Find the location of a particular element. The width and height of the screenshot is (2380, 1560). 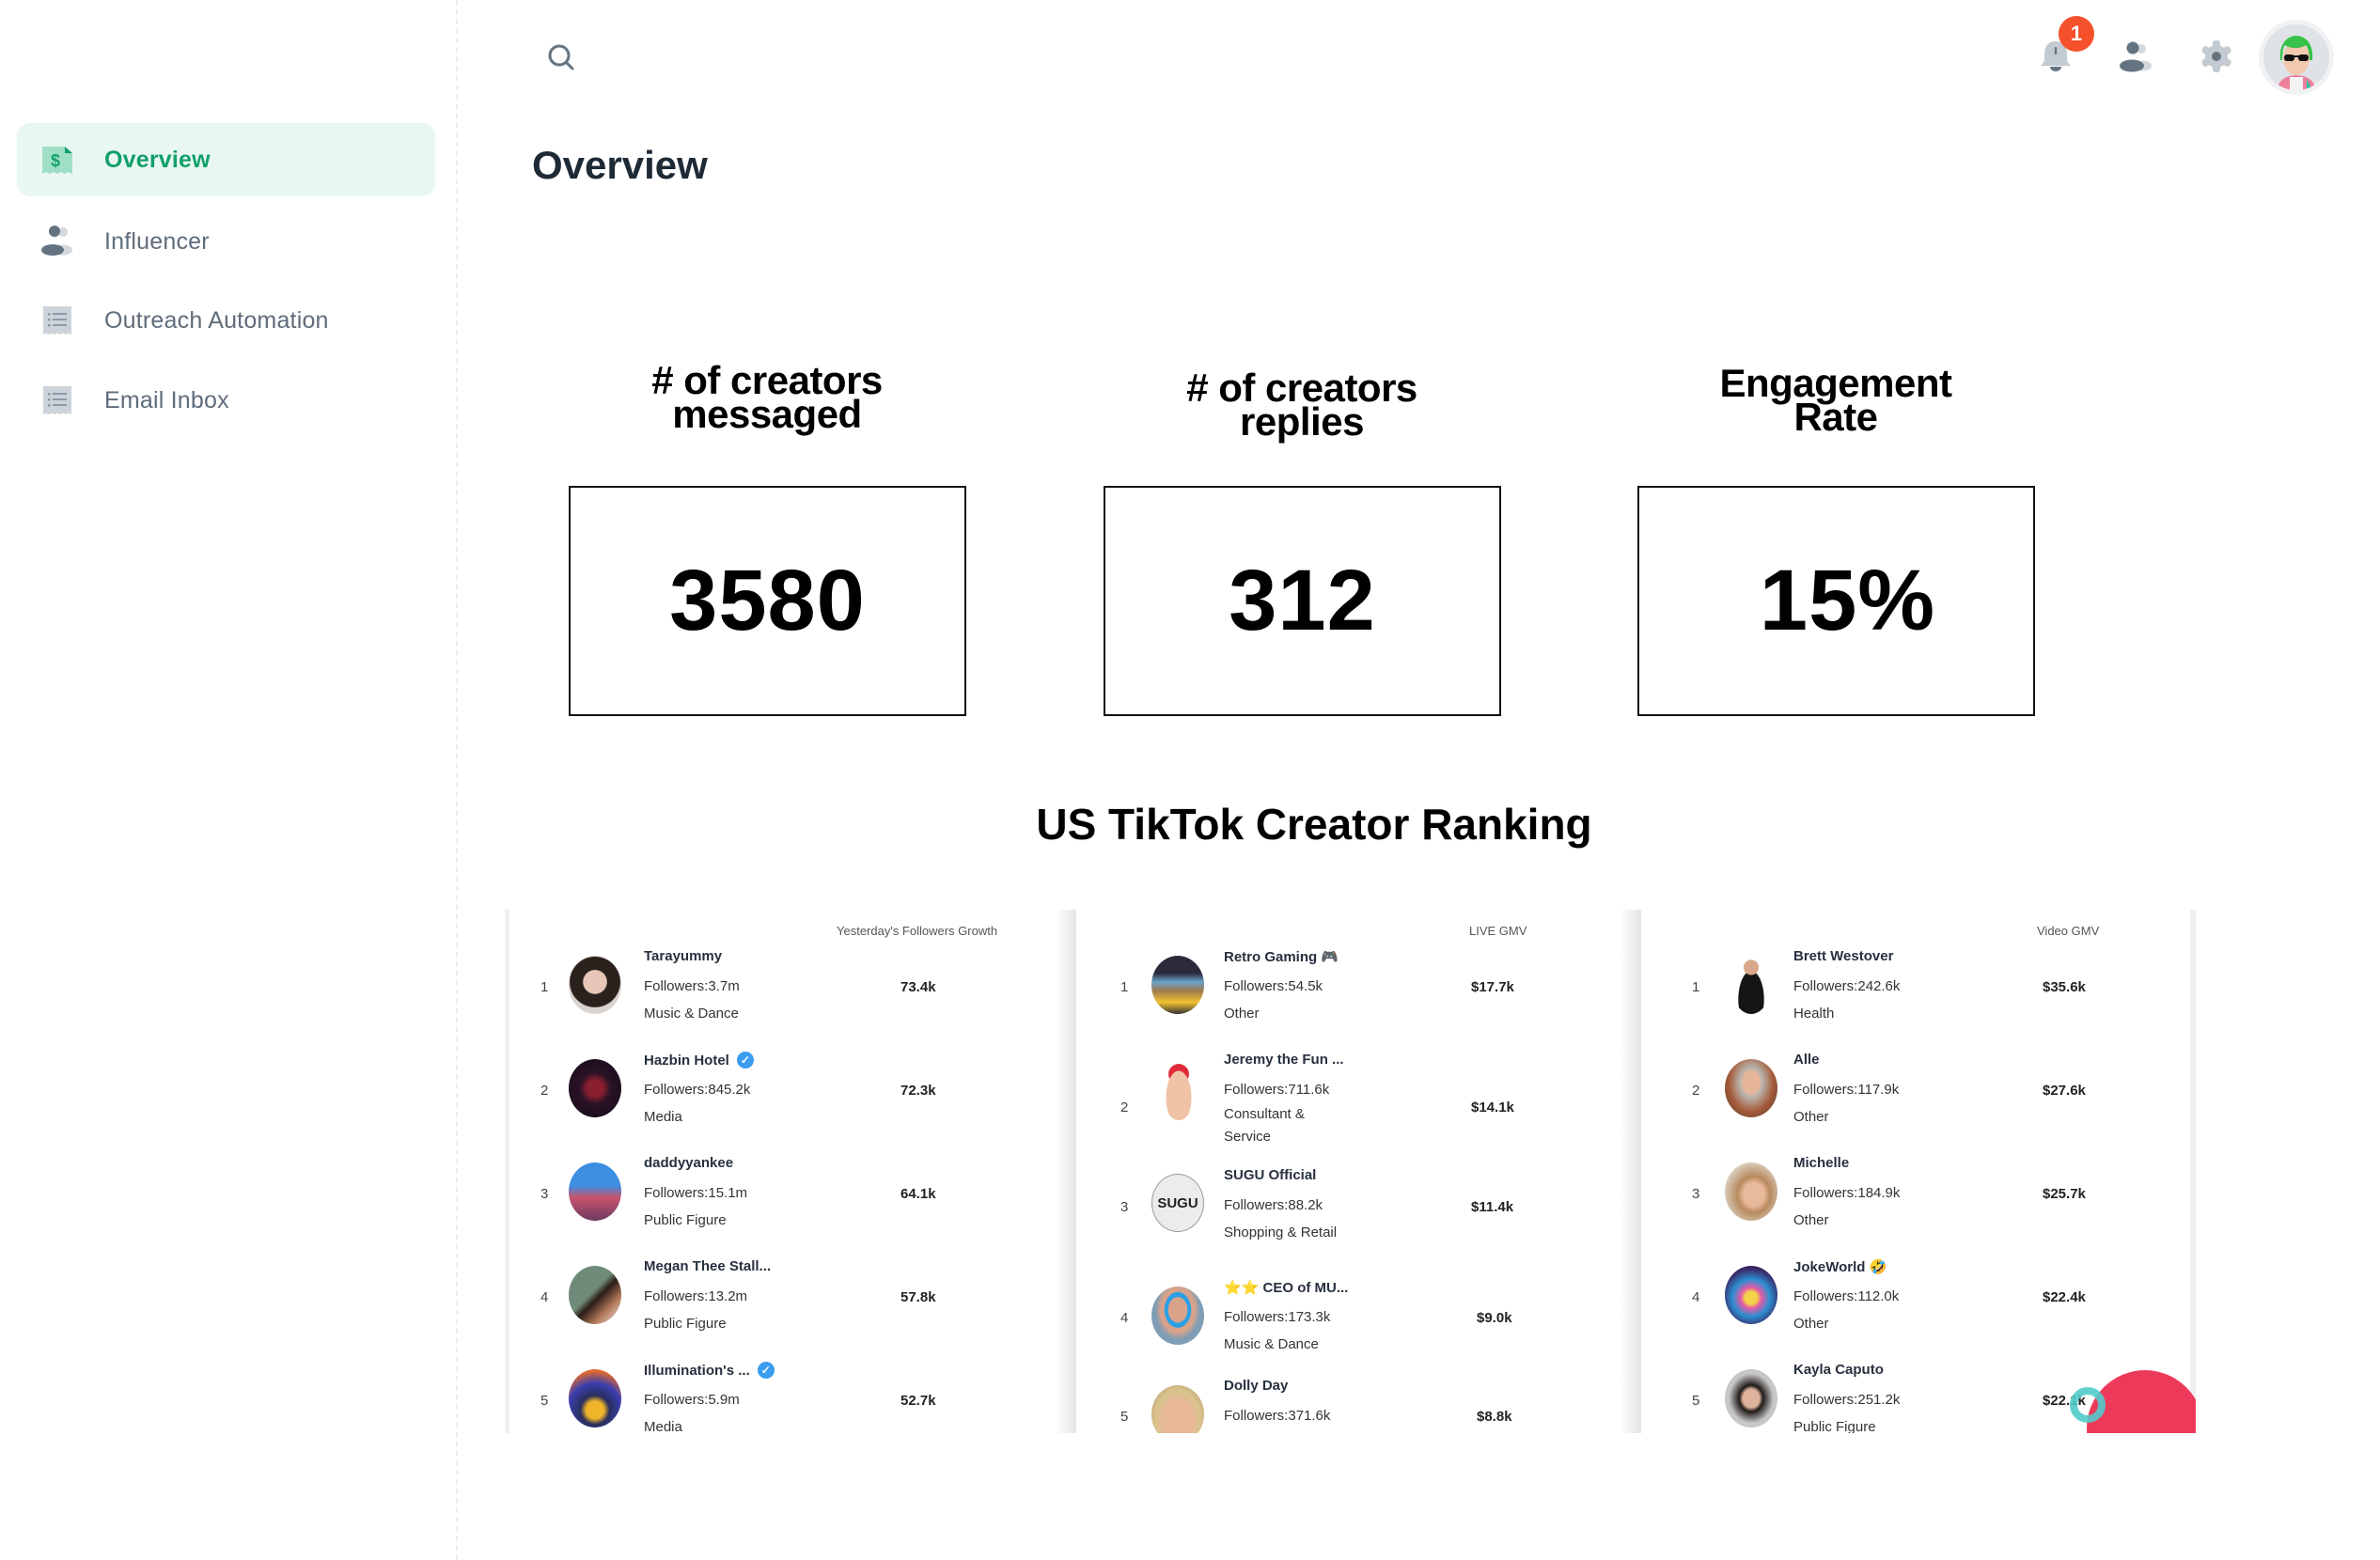

gear-icon is located at coordinates (2216, 56).